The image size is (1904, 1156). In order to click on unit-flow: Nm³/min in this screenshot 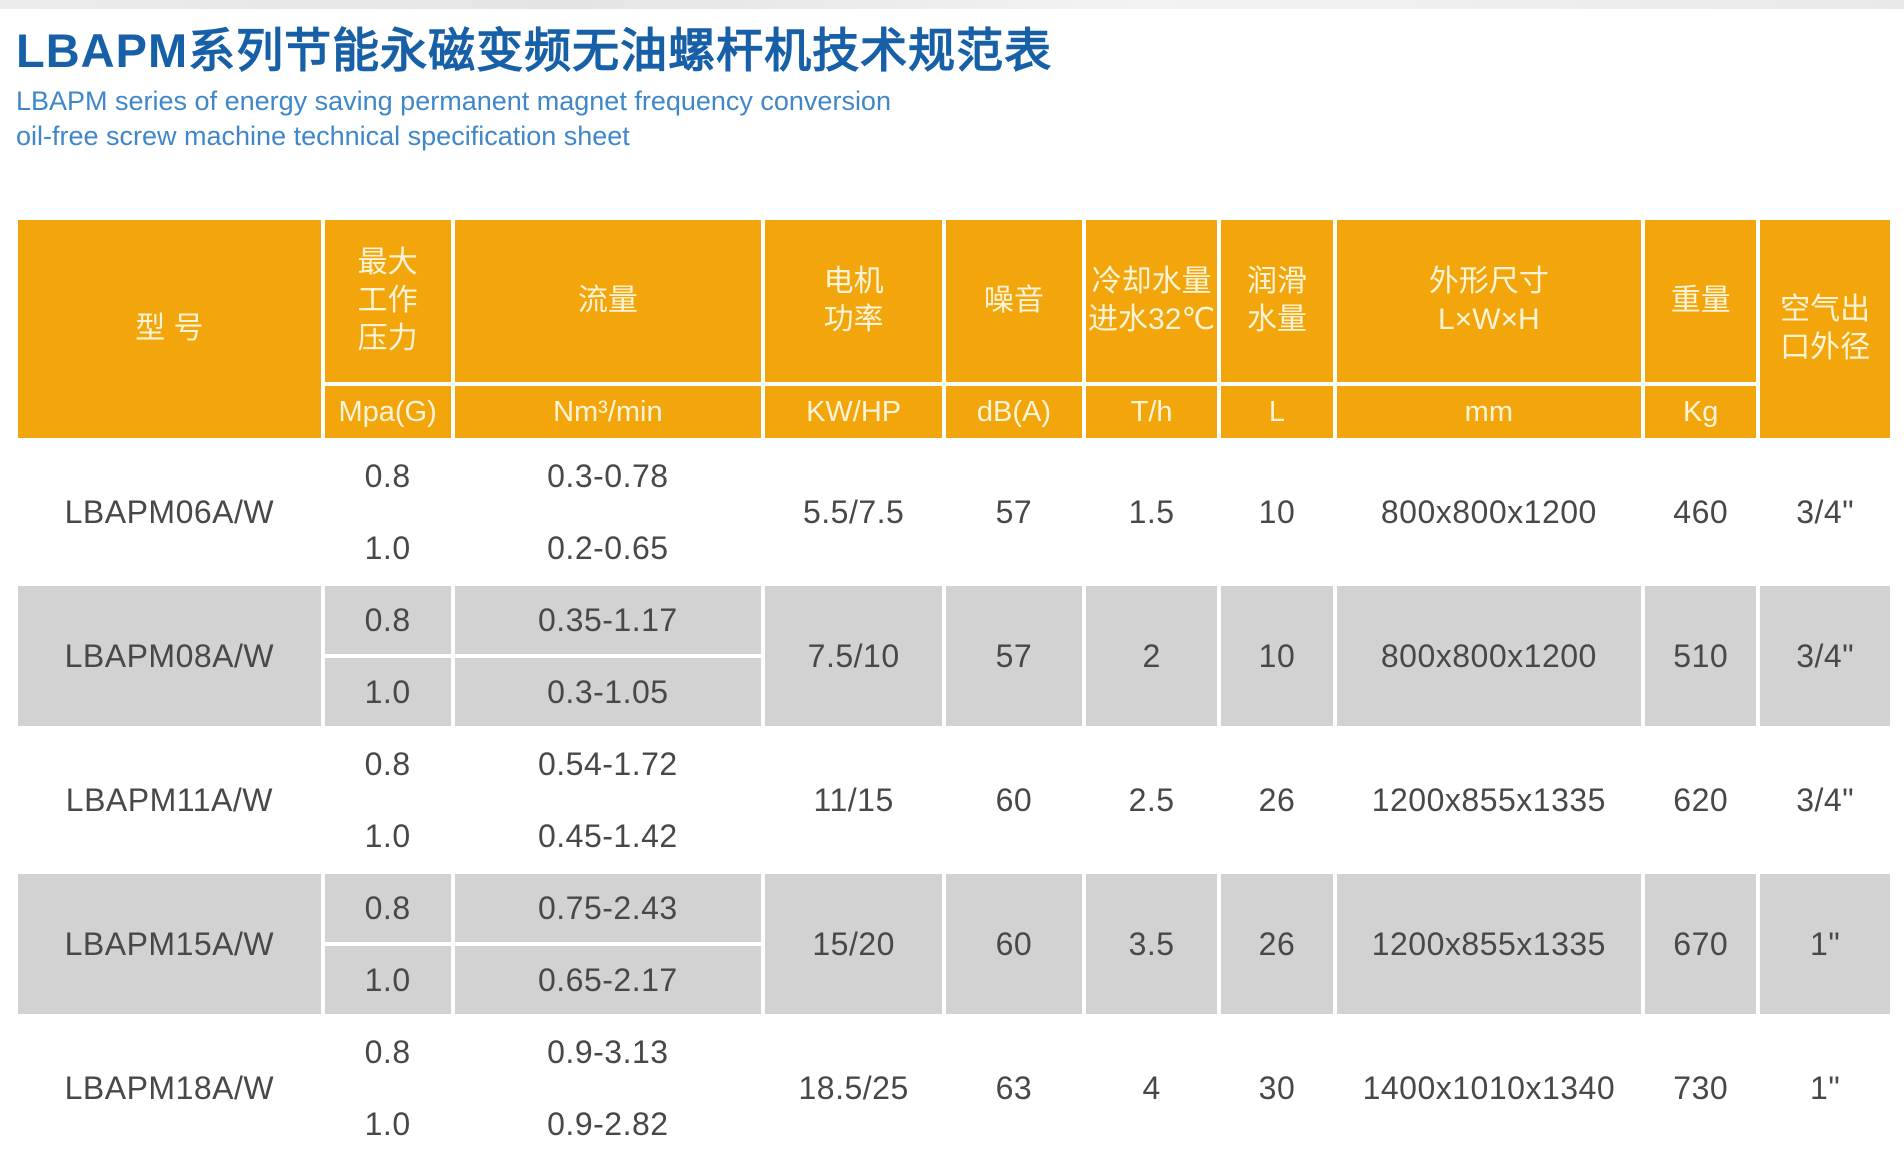, I will do `click(608, 412)`.